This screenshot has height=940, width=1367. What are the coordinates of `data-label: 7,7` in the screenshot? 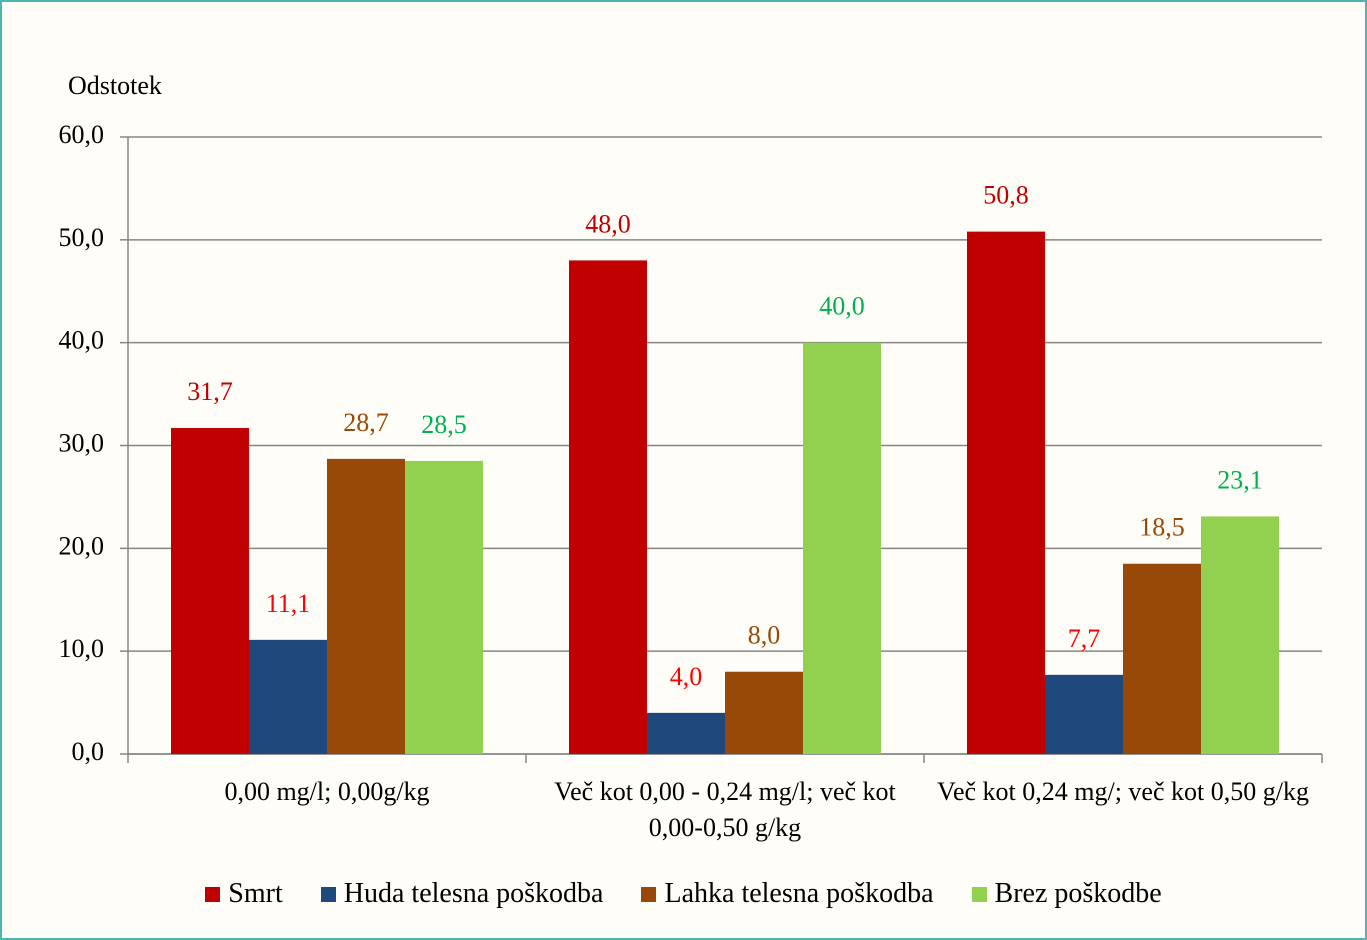 It's located at (1084, 638).